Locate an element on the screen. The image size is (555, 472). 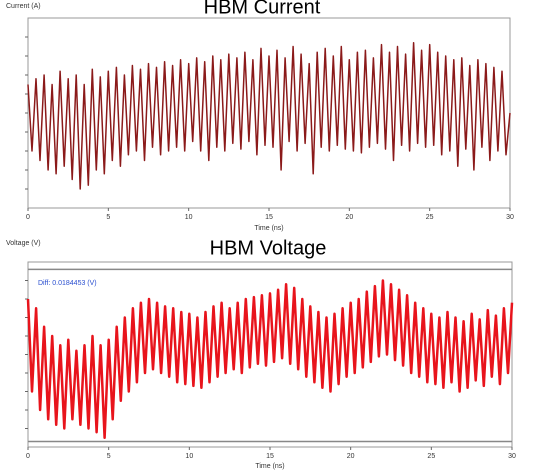
y-axis-label: Voltage (V) is located at coordinates (23, 243).